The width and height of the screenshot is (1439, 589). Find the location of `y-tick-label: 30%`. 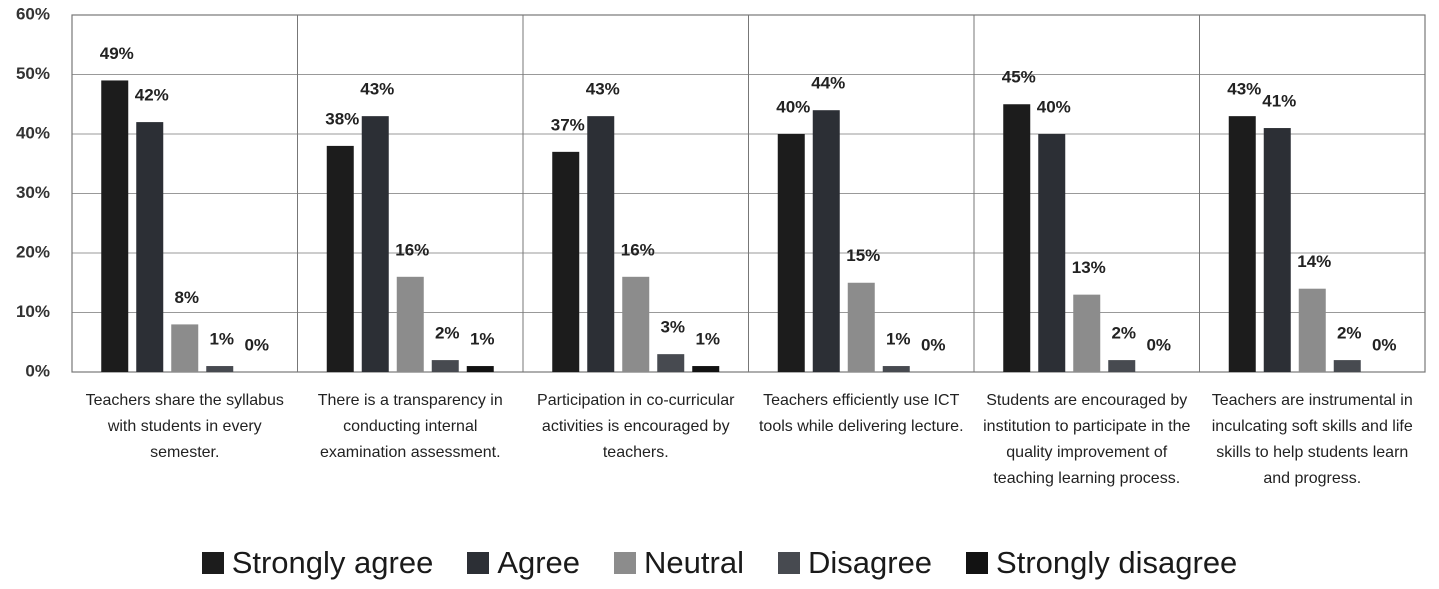

y-tick-label: 30% is located at coordinates (33, 192).